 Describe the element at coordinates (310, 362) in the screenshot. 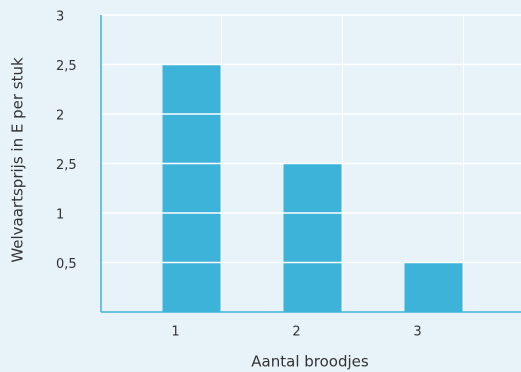

I see `x-axis-title: Aantal broodjes` at that location.